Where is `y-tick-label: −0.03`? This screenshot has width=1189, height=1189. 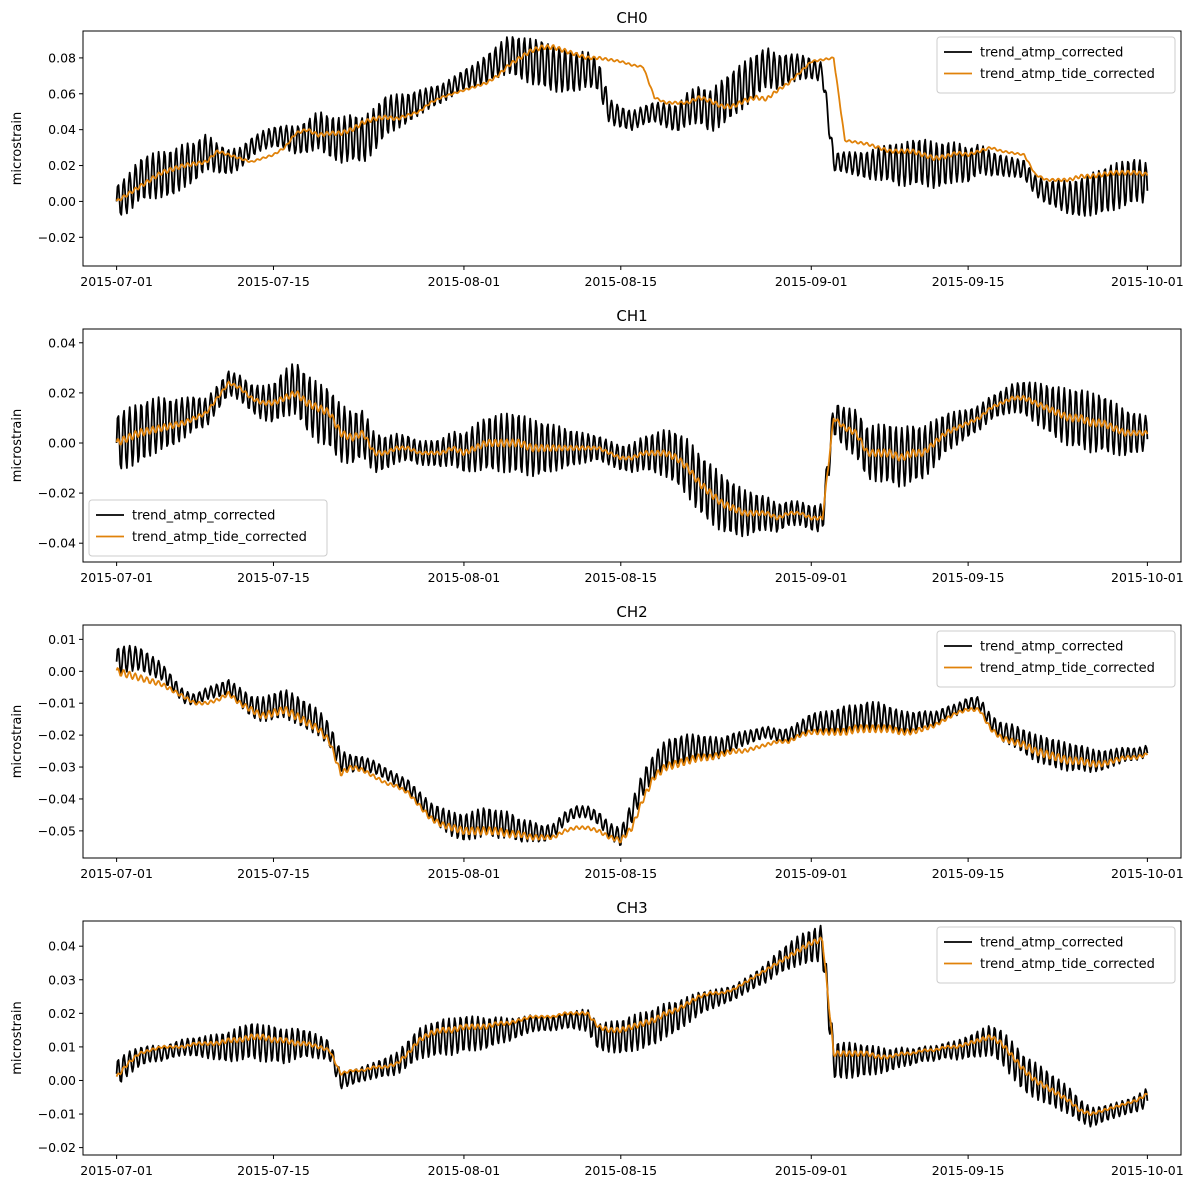 y-tick-label: −0.03 is located at coordinates (57, 767).